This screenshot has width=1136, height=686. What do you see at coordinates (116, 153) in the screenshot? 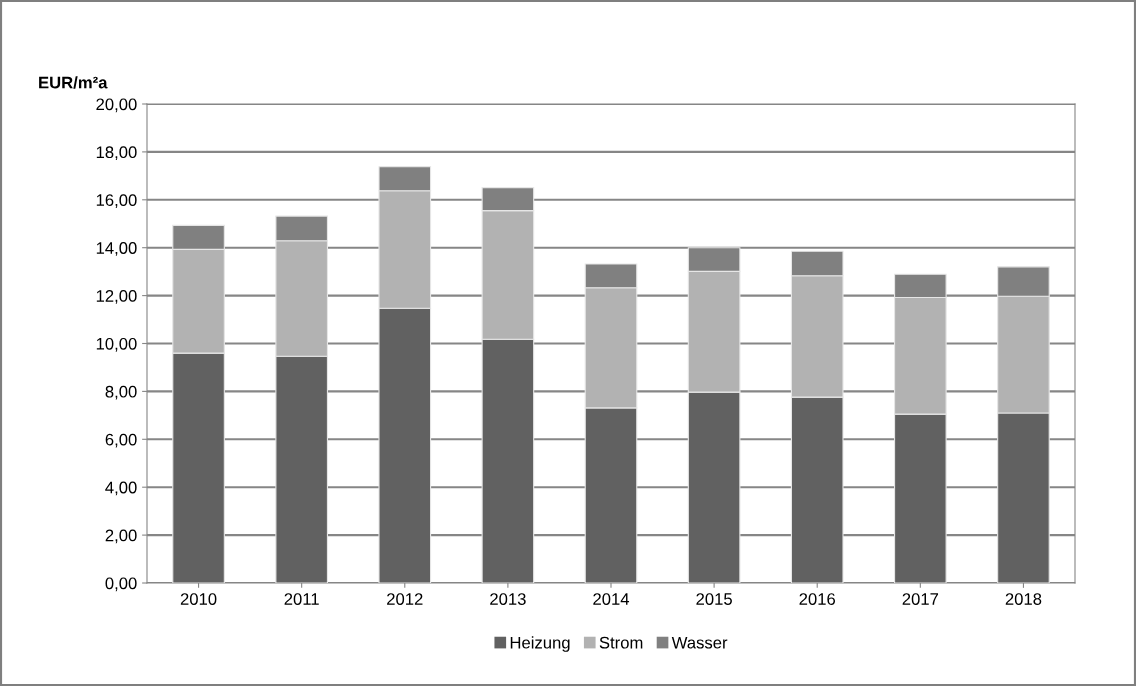
I see `y-tick-label: 18,00` at bounding box center [116, 153].